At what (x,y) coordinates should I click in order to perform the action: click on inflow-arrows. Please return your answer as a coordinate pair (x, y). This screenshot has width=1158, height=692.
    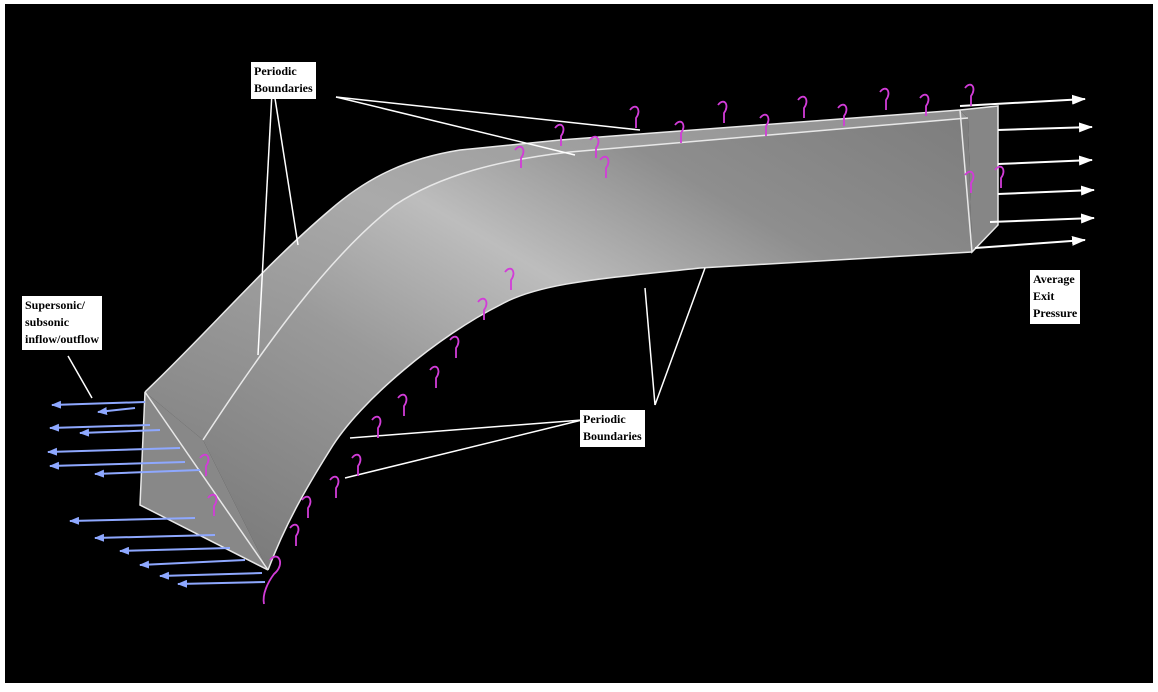
    Looking at the image, I should click on (156, 494).